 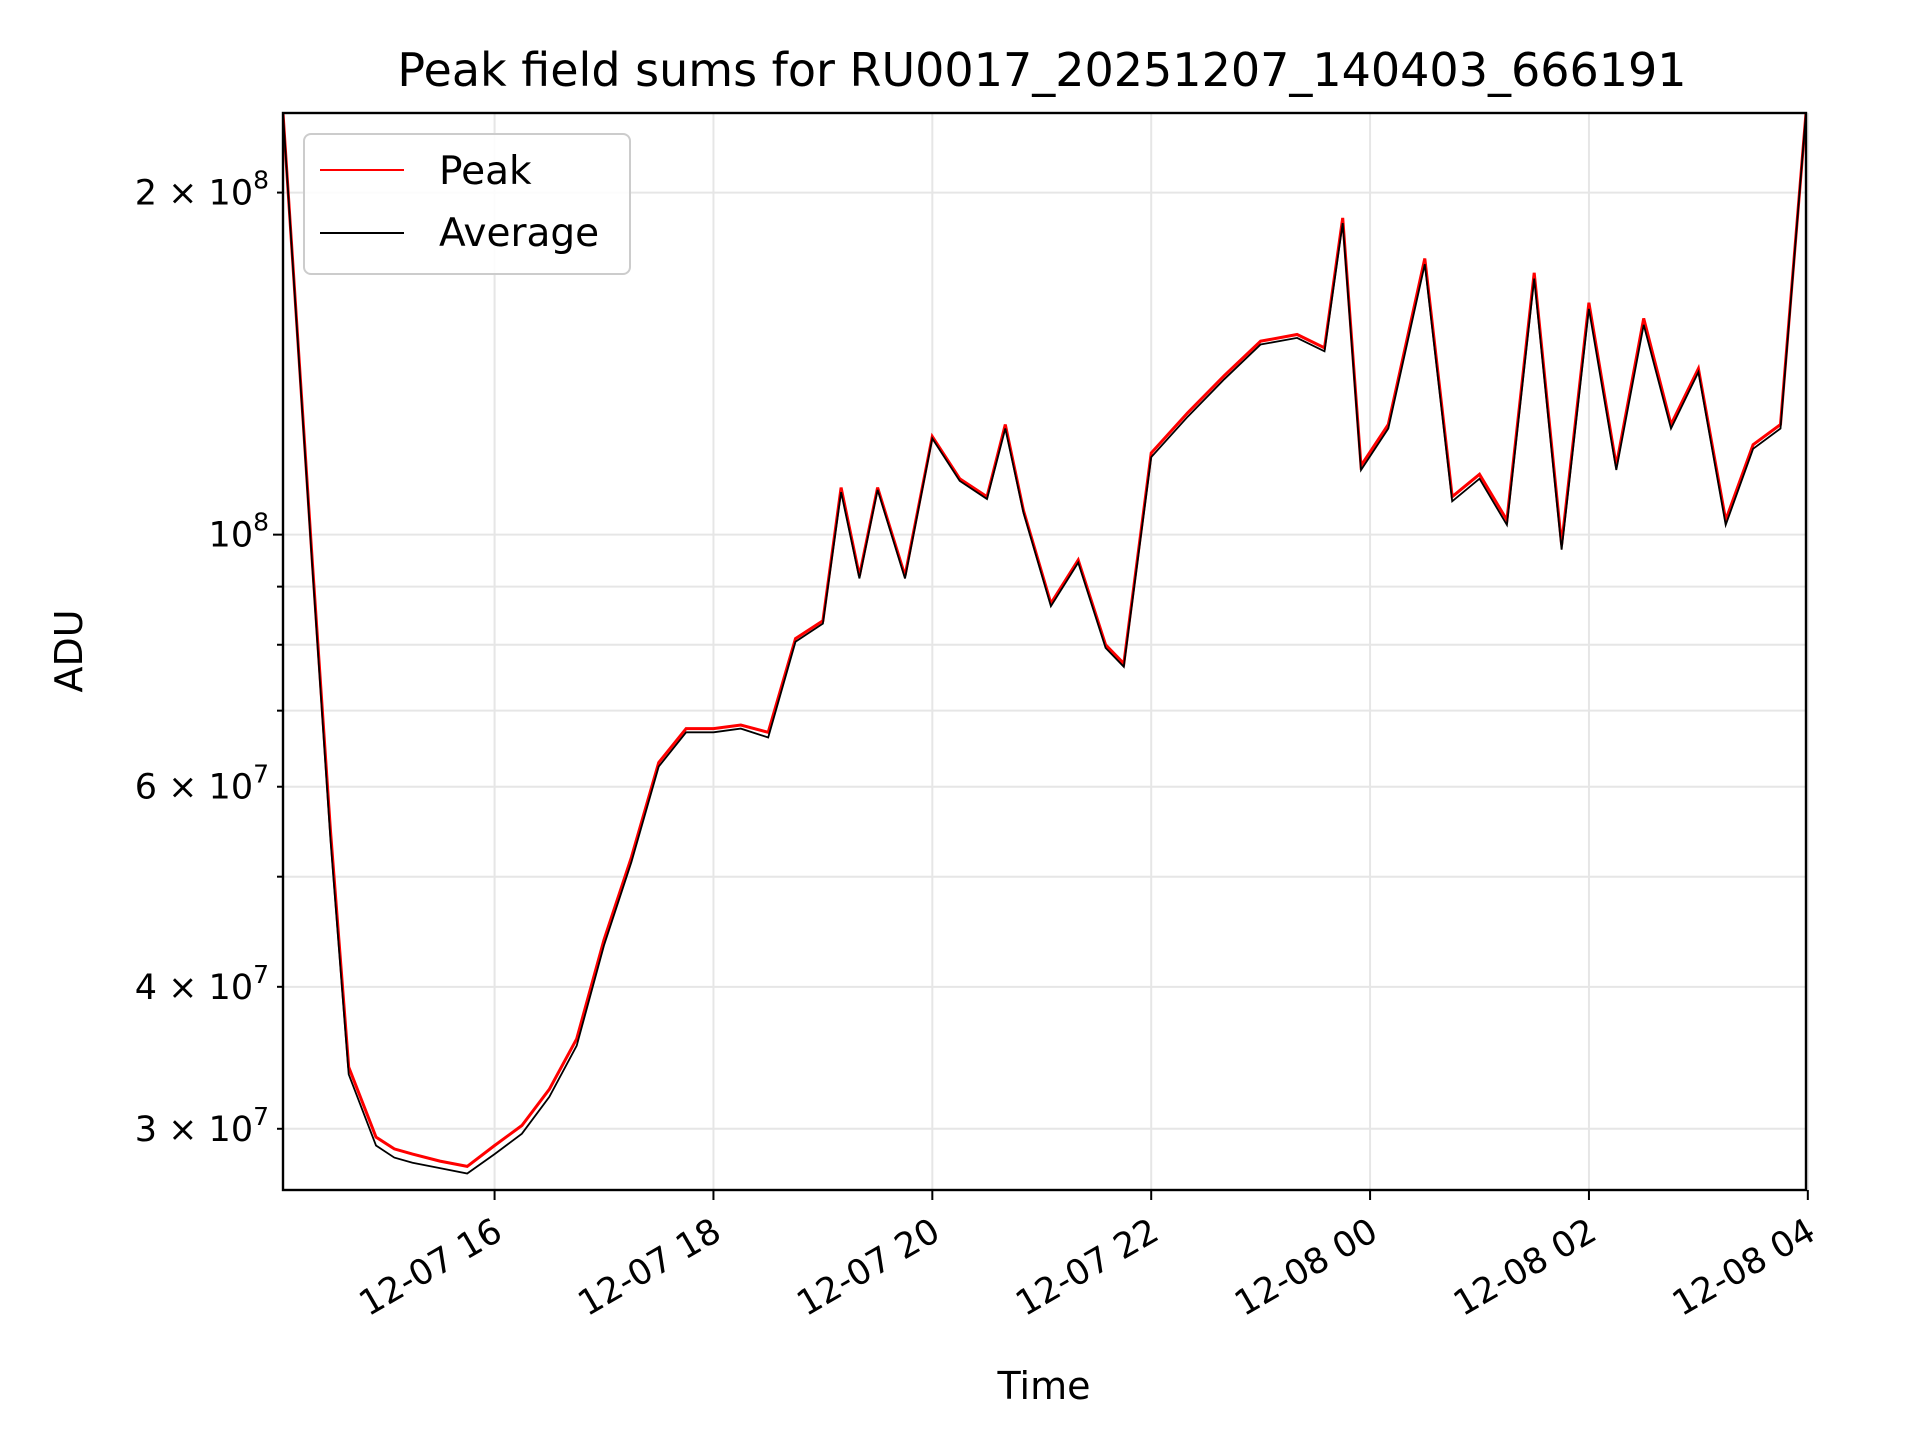 What do you see at coordinates (650, 1267) in the screenshot?
I see `x-tick-label: 12-07 18` at bounding box center [650, 1267].